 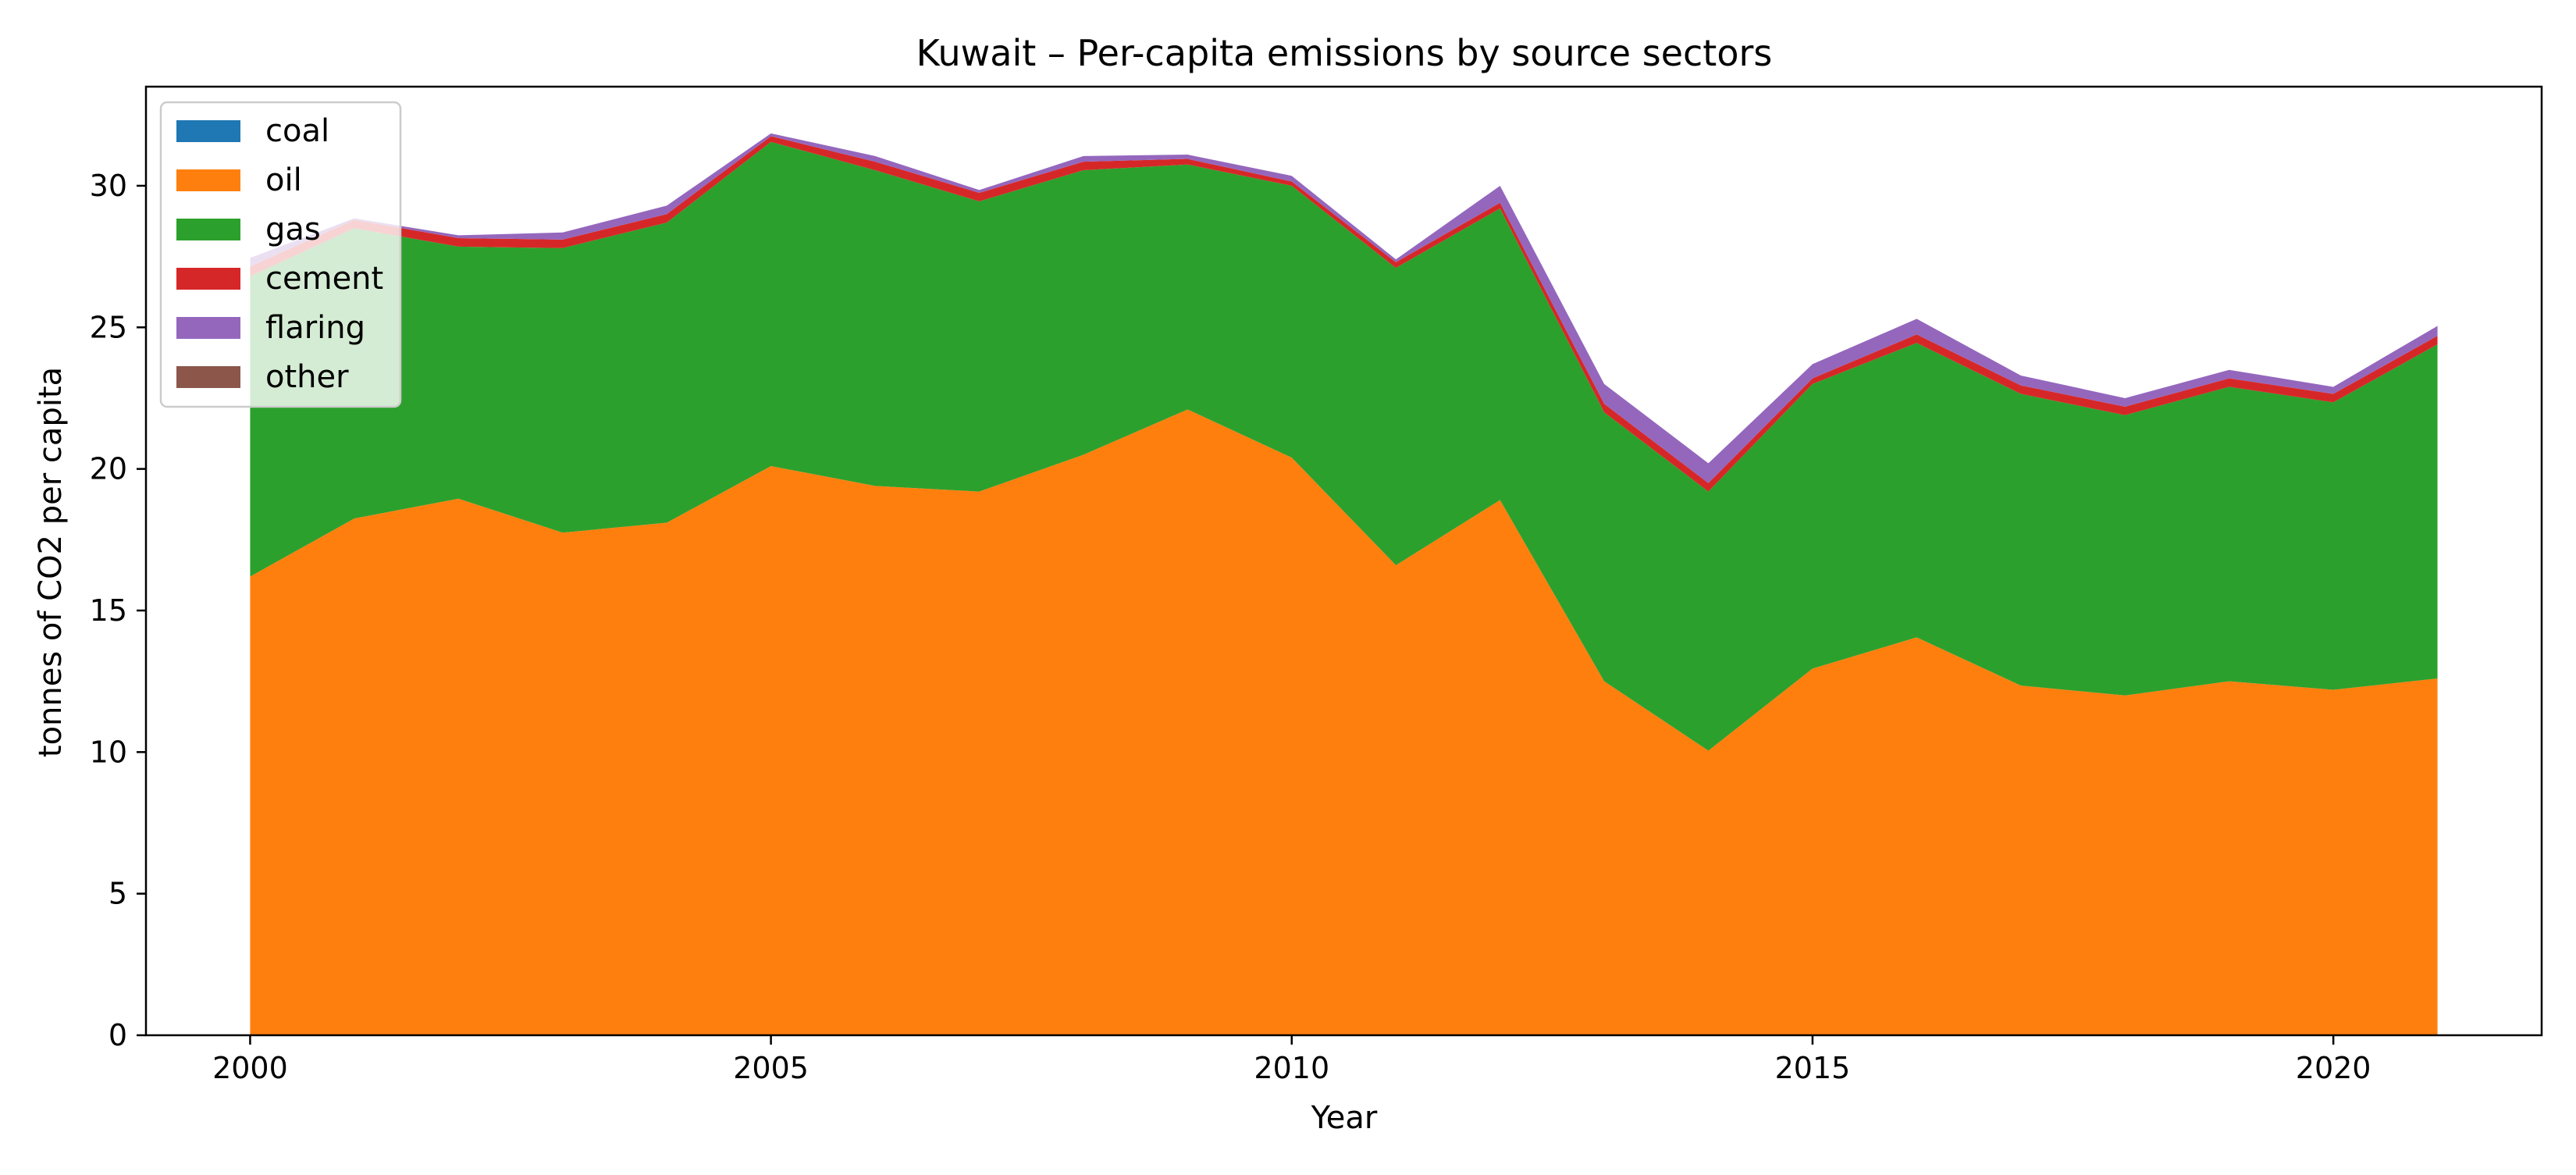 What do you see at coordinates (109, 610) in the screenshot?
I see `y-tick-label-15: 15` at bounding box center [109, 610].